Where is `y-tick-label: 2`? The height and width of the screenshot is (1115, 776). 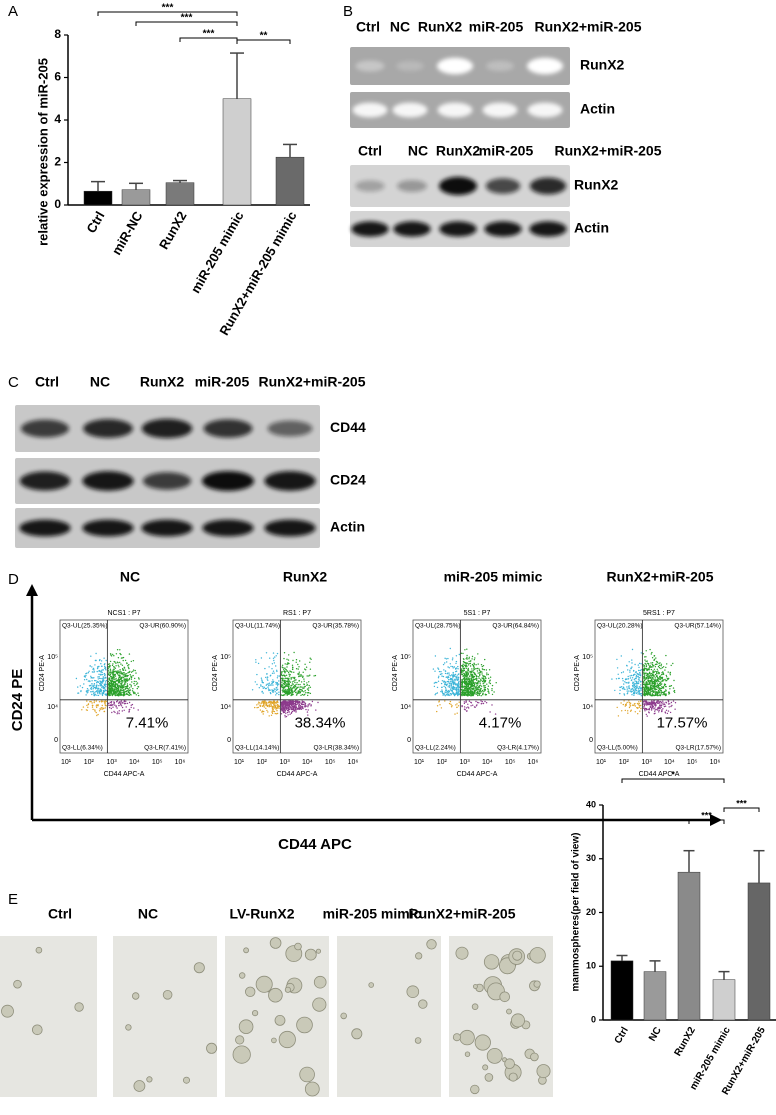
y-tick-label: 2 is located at coordinates (57, 162).